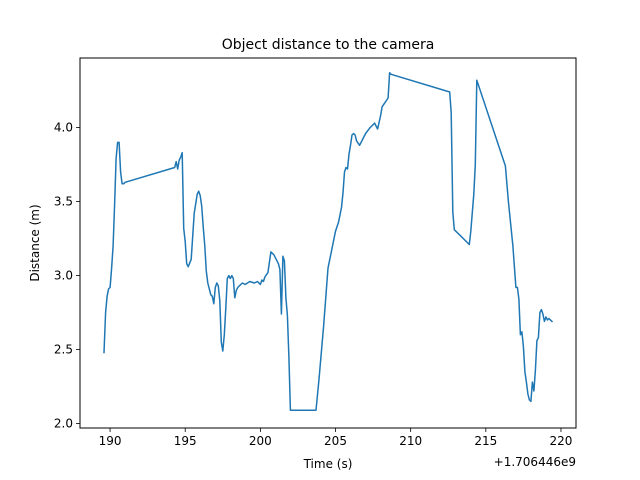 The image size is (640, 480). I want to click on y-tick-label: 3.5, so click(63, 202).